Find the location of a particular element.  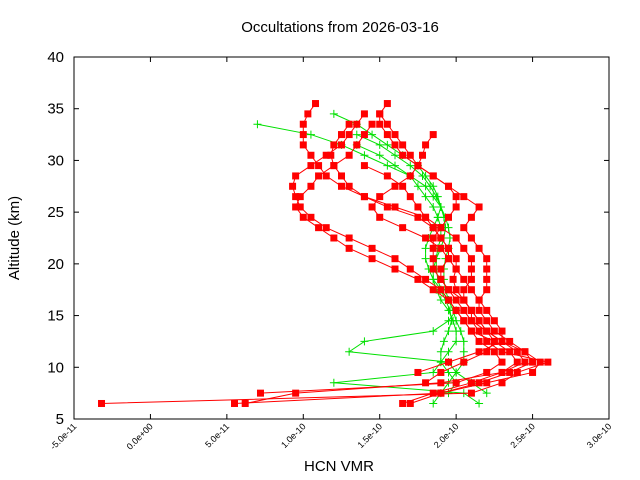

x-axis-label: HCN VMR is located at coordinates (339, 466).